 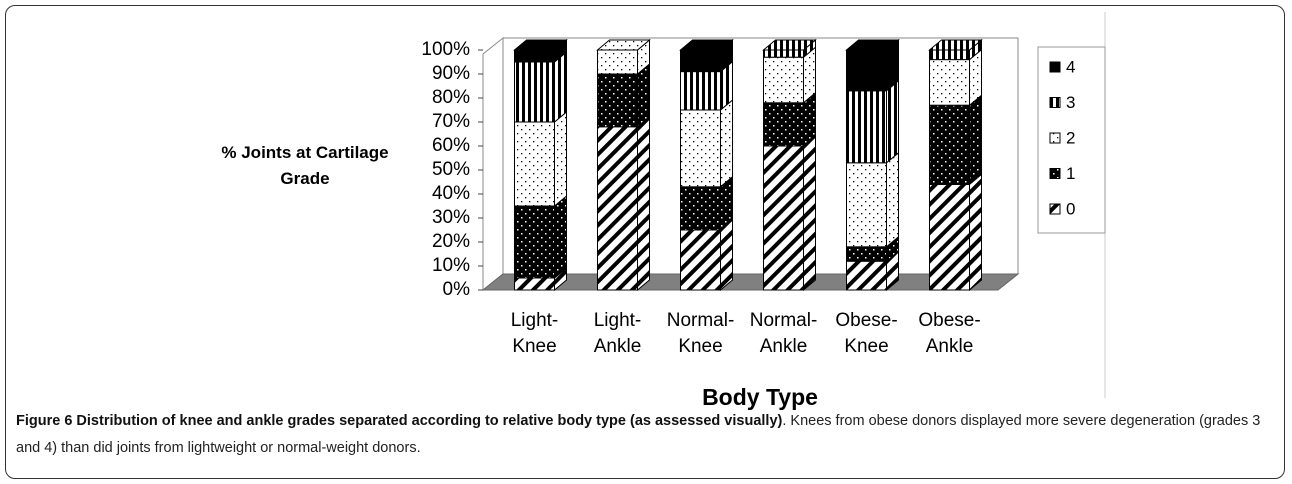 I want to click on y-tick-label: 0%, so click(x=457, y=289).